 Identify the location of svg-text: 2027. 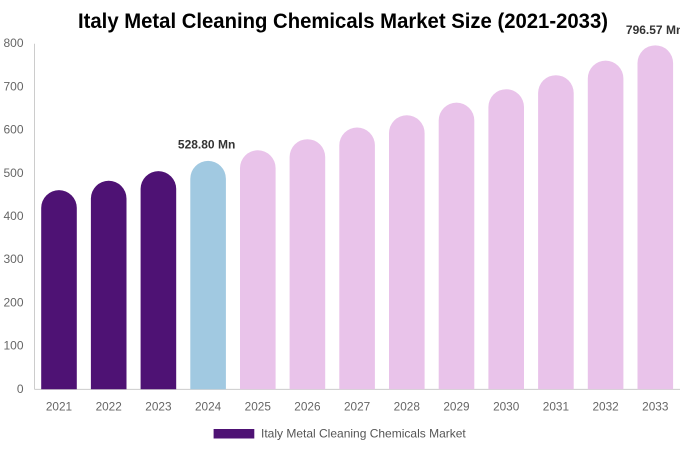
(357, 407).